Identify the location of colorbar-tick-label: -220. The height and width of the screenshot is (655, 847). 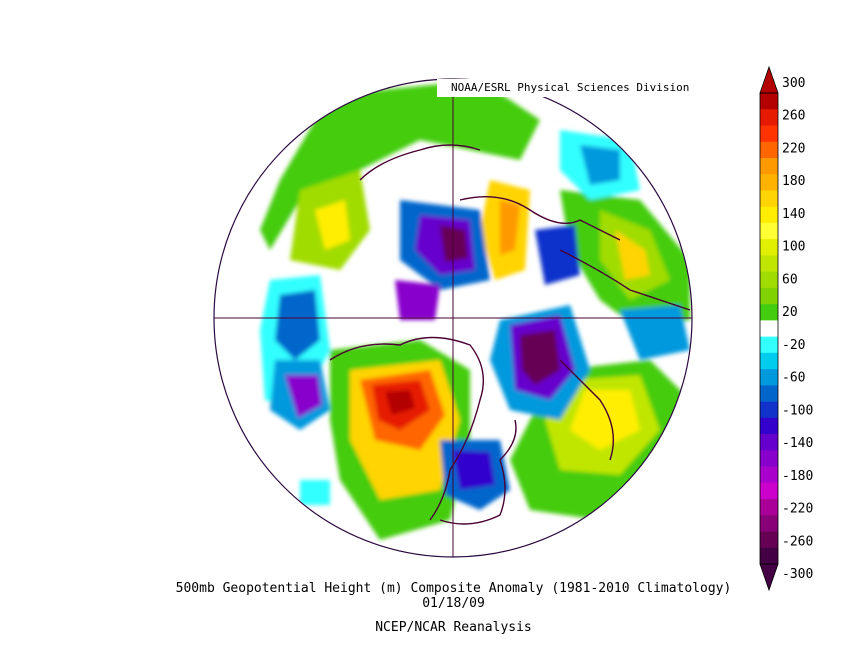
(797, 509).